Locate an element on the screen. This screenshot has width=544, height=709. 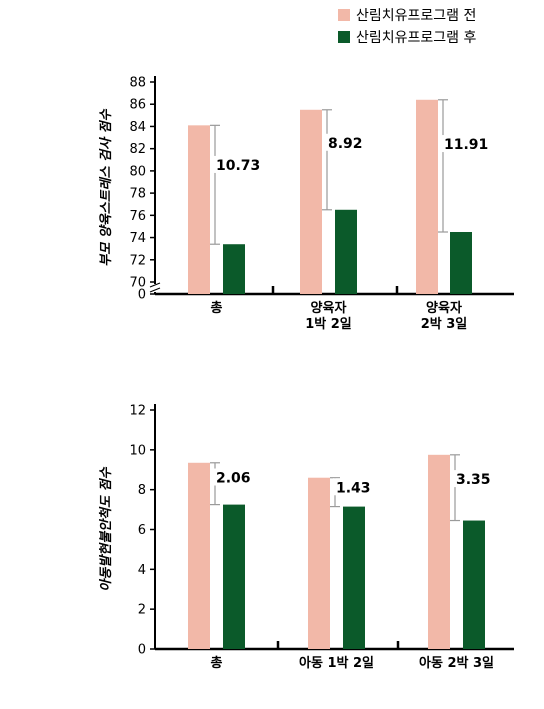
y-tick-label: 88 is located at coordinates (137, 83).